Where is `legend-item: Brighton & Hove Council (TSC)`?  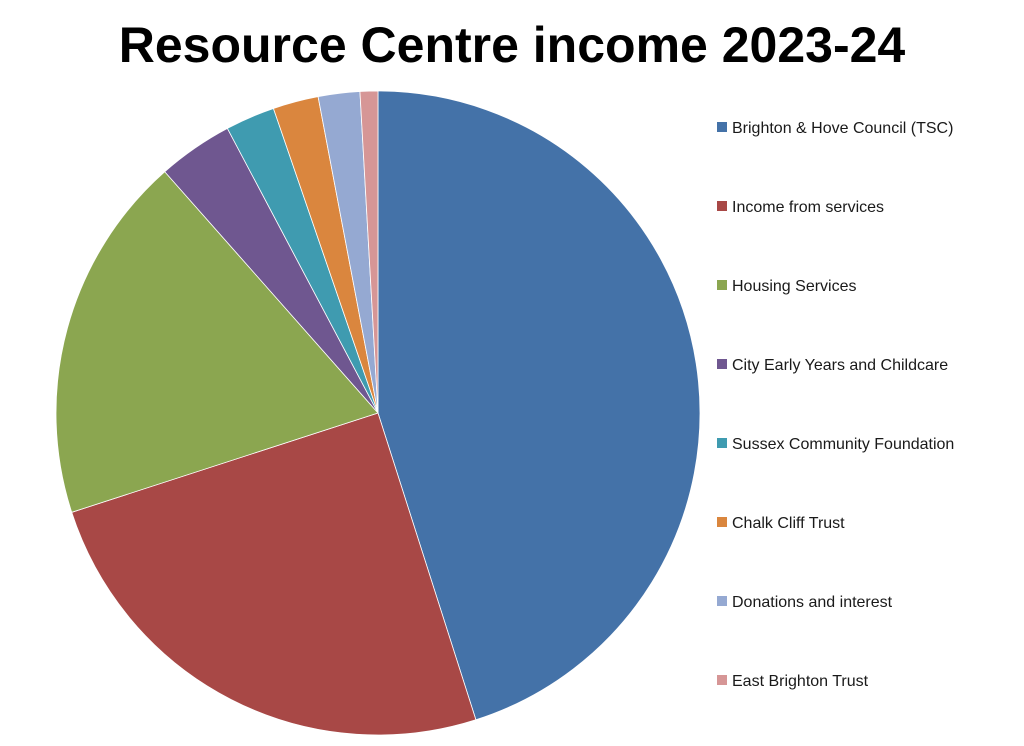
legend-item: Brighton & Hove Council (TSC) is located at coordinates (835, 128).